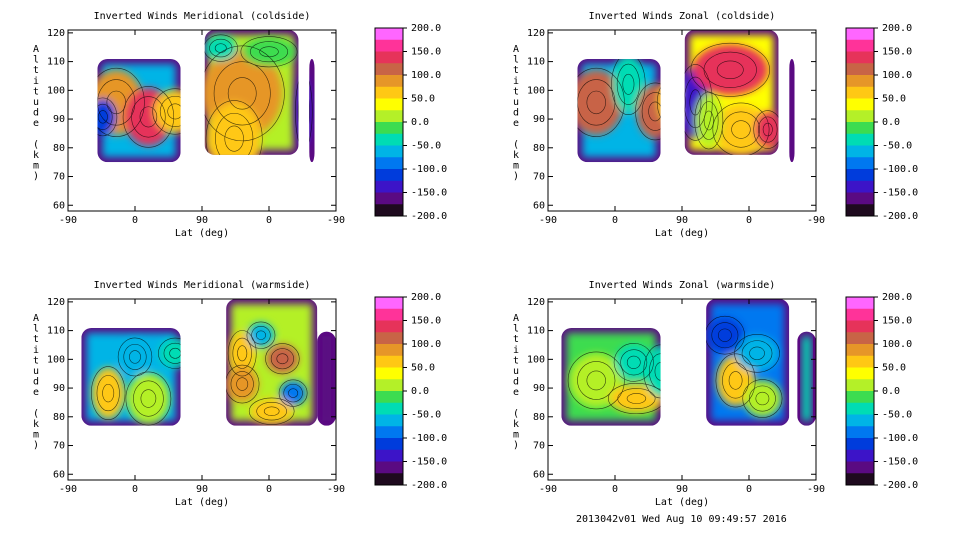 The height and width of the screenshot is (540, 960). I want to click on y-tick-label: 100, so click(56, 90).